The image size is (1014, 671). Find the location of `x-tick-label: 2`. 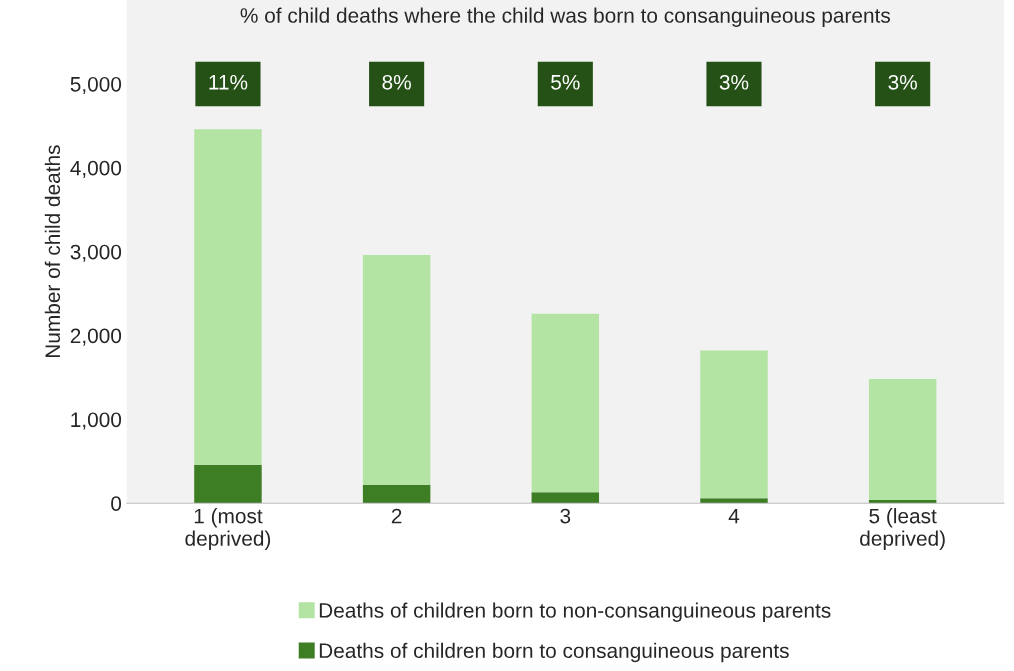

x-tick-label: 2 is located at coordinates (396, 516).